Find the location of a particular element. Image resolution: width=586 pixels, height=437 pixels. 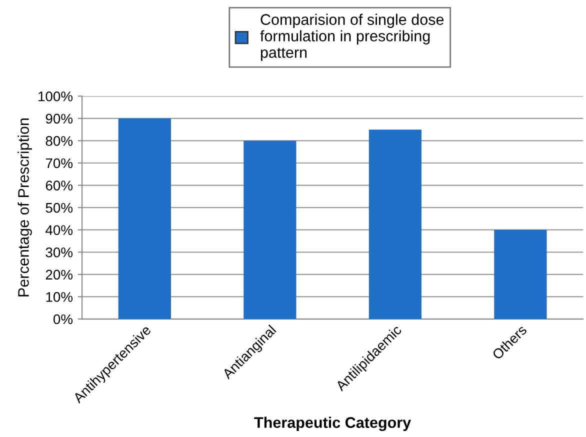

y-tick-label: 0% is located at coordinates (63, 319).